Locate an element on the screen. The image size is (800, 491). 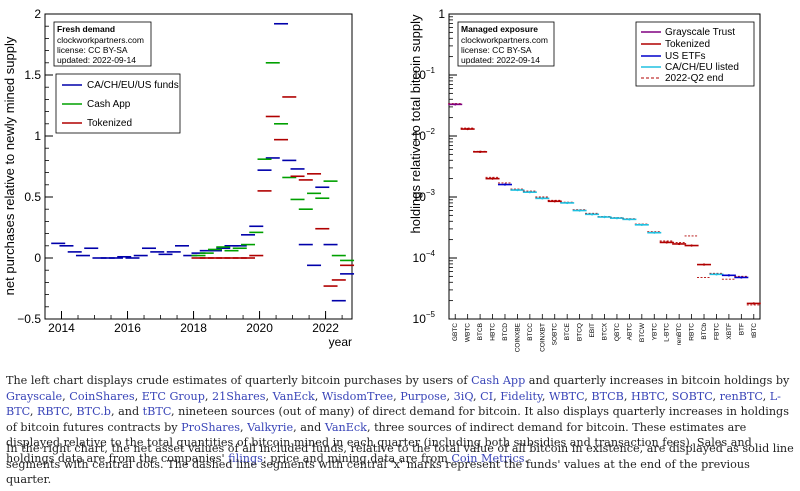
caption-link: Fidelity is located at coordinates (521, 396).